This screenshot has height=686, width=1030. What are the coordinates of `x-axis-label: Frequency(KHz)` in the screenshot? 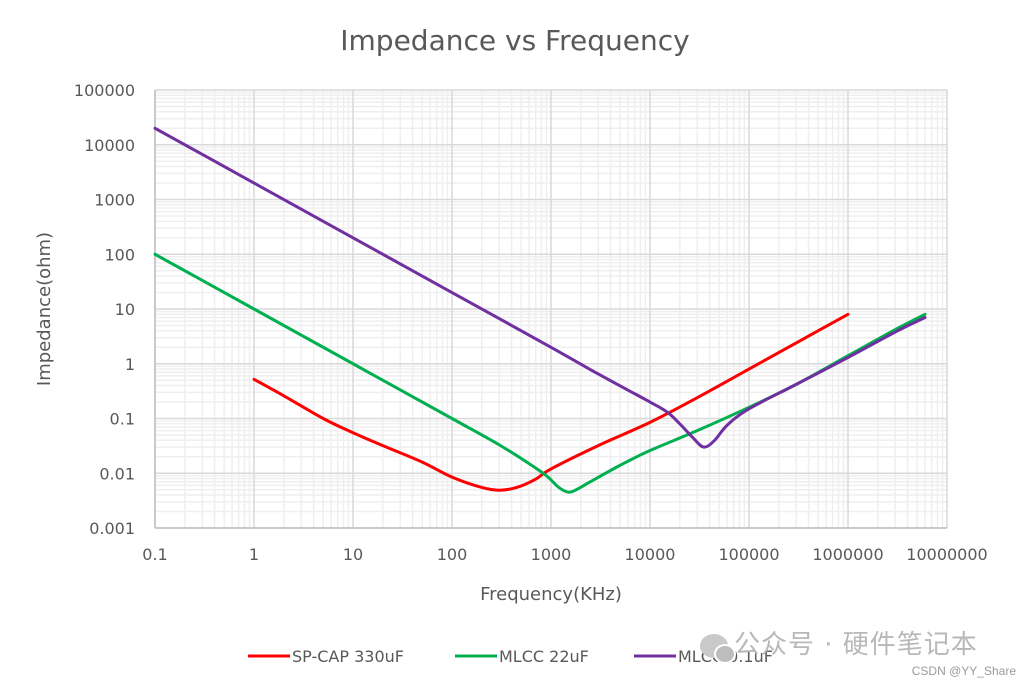 It's located at (551, 594).